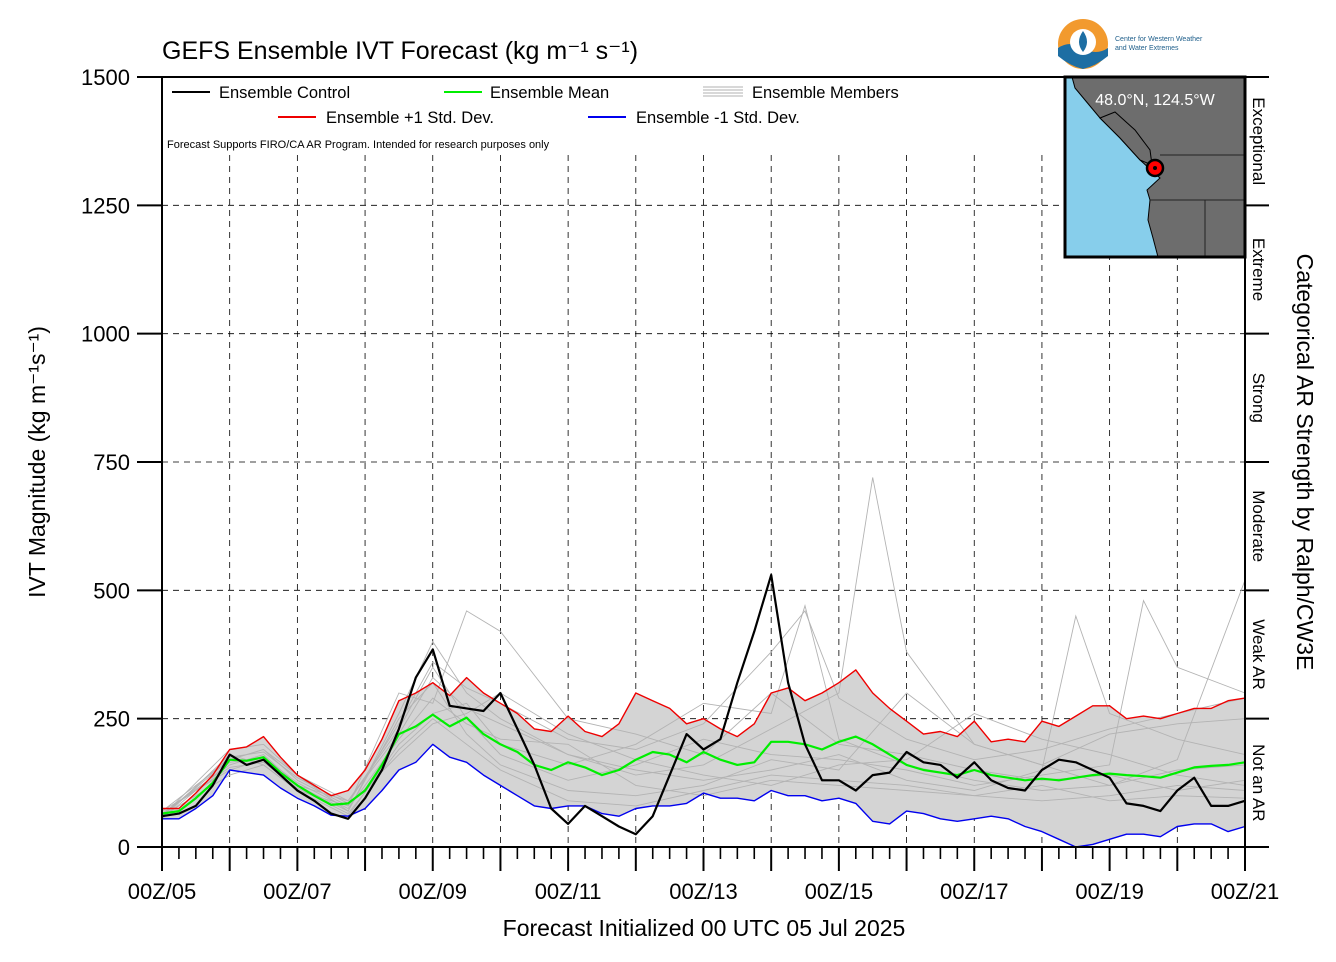 The height and width of the screenshot is (962, 1336). What do you see at coordinates (284, 93) in the screenshot?
I see `legend-label-control: Ensemble Control` at bounding box center [284, 93].